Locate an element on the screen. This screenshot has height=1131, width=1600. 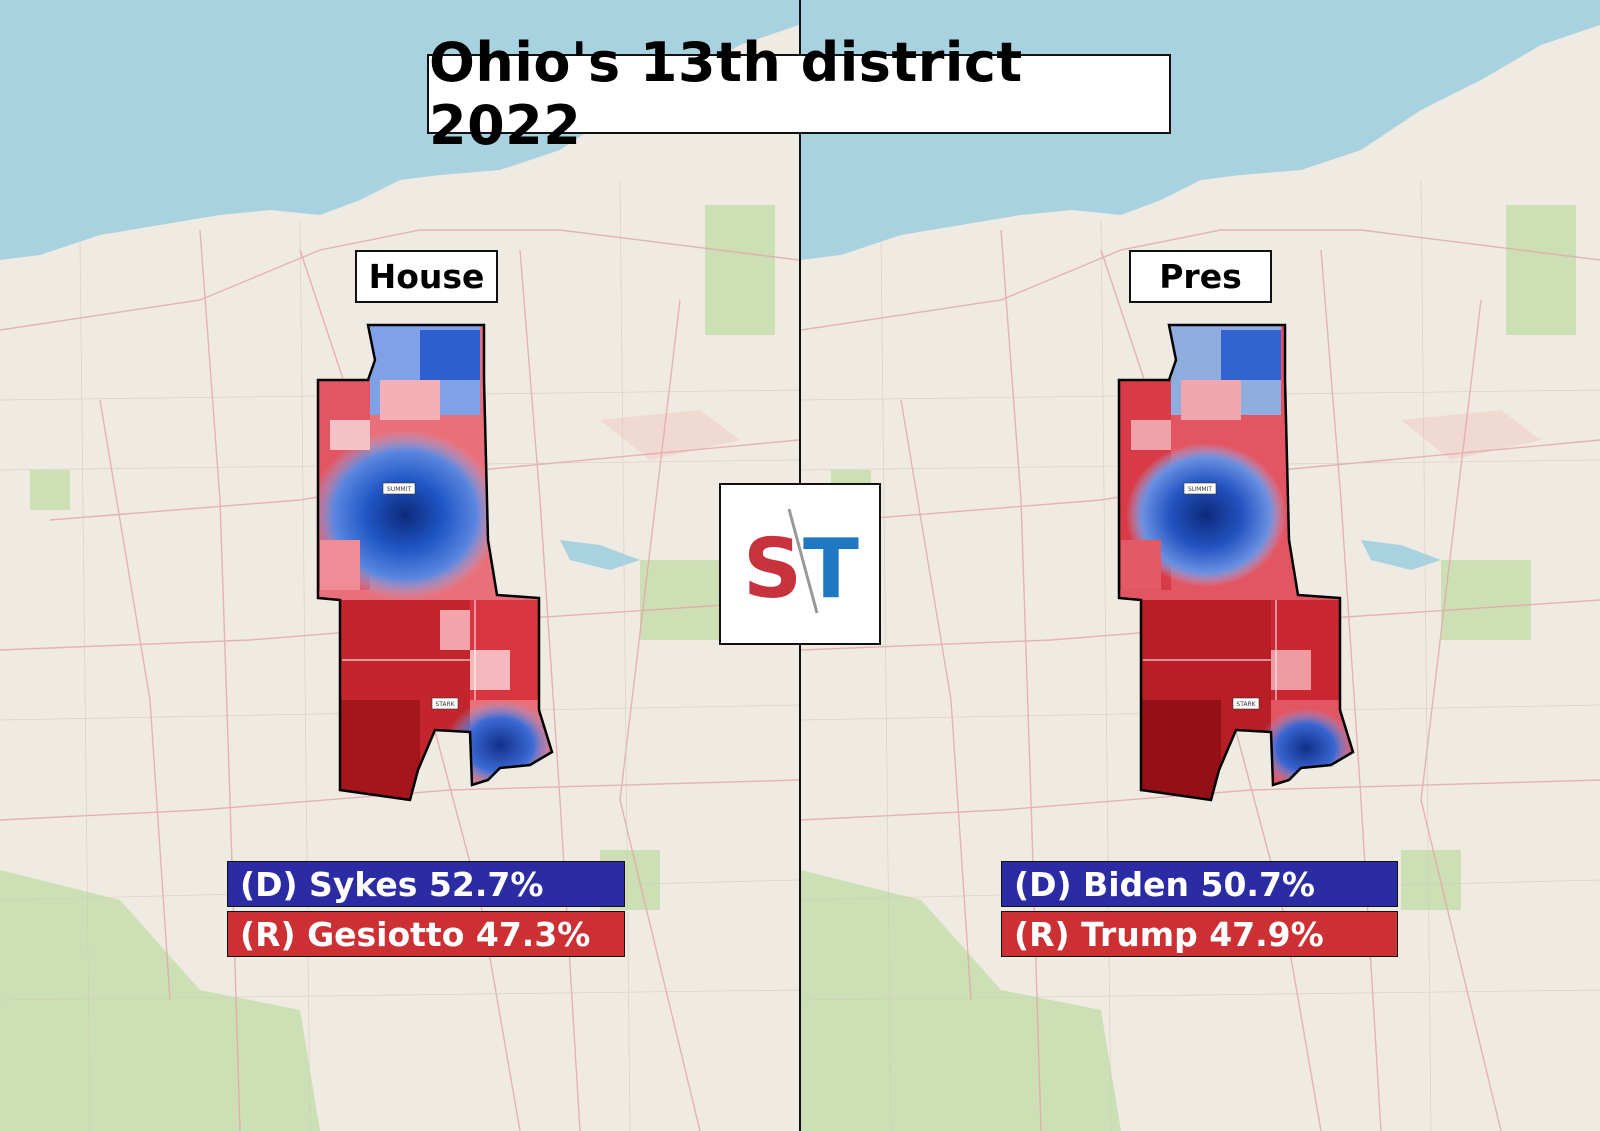
pres-dem-result: (D) Biden 50.7% is located at coordinates (1199, 884).